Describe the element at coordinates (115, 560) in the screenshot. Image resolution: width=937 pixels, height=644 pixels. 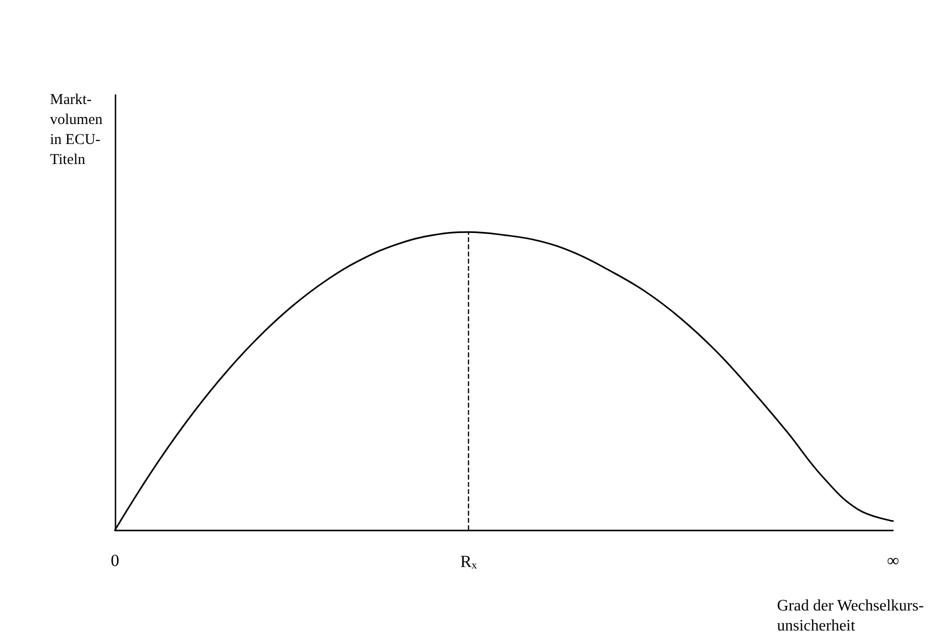
I see `x-tick-label: 0` at that location.